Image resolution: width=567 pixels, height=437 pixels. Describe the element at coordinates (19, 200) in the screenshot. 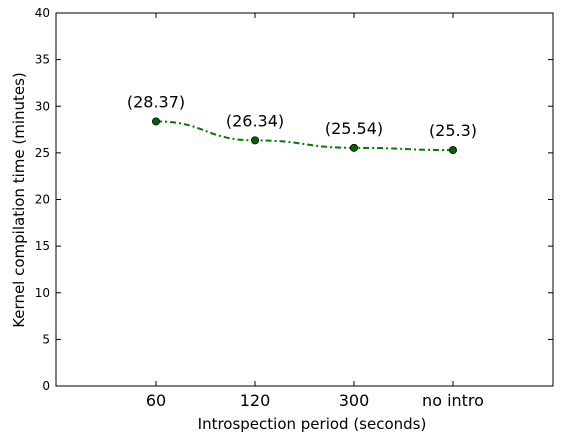

I see `y-axis-label: Kernel compilation time (minutes)` at that location.